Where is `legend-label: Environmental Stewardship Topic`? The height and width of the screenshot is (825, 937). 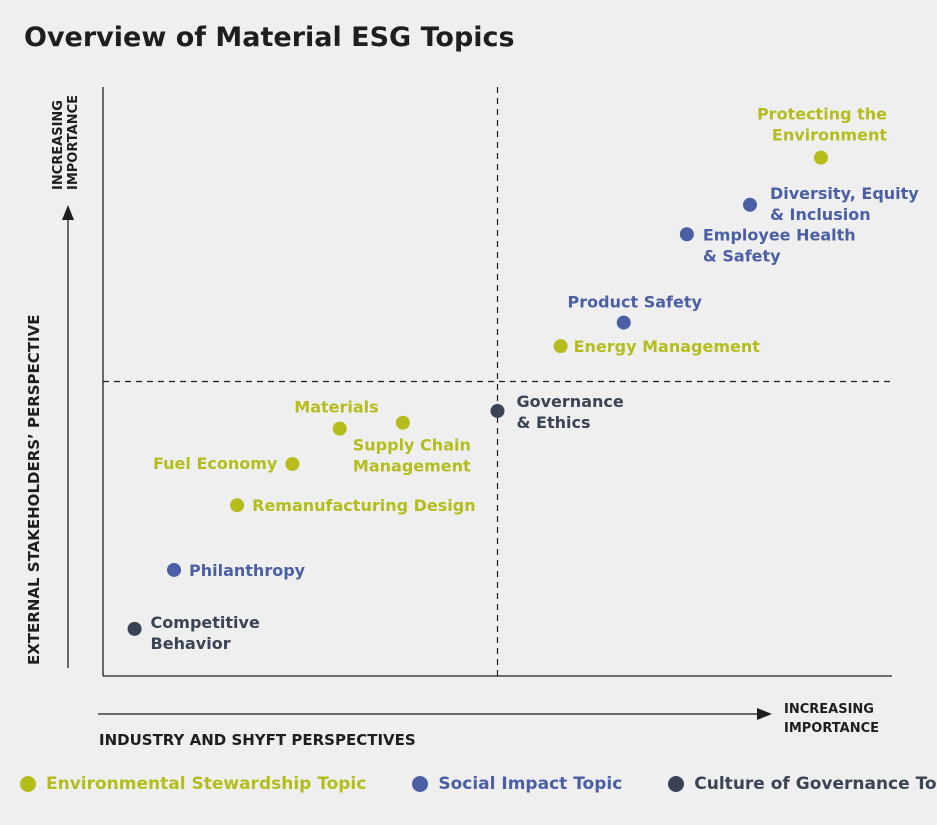
legend-label: Environmental Stewardship Topic is located at coordinates (206, 784).